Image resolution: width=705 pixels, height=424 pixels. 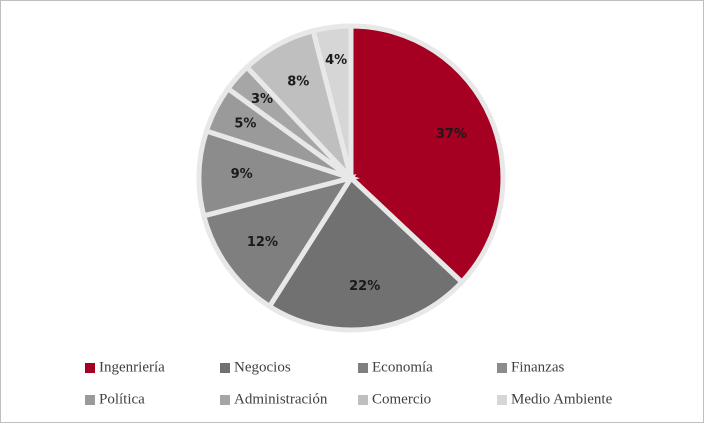 What do you see at coordinates (537, 367) in the screenshot?
I see `legend-label: Finanzas` at bounding box center [537, 367].